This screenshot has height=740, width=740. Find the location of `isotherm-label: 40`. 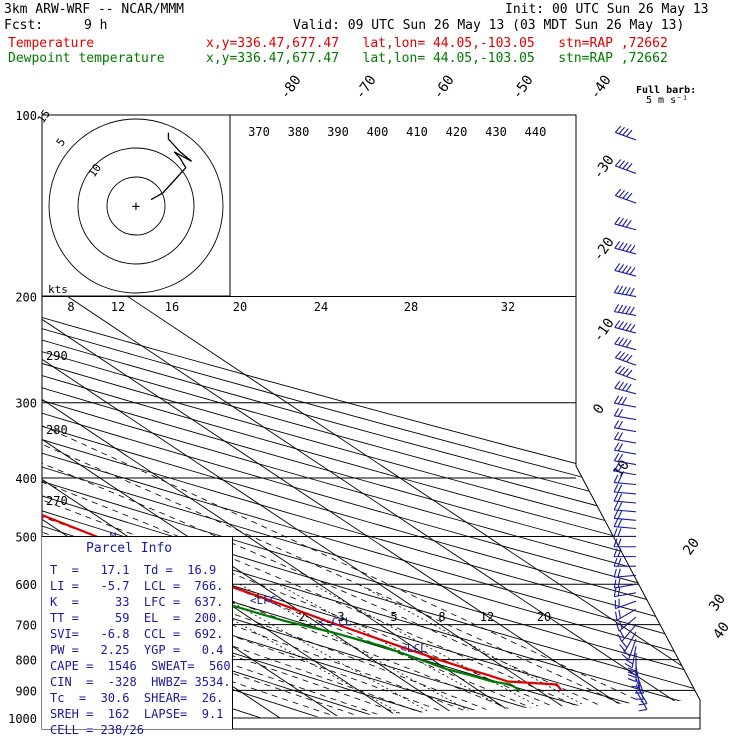

isotherm-label: 40 is located at coordinates (721, 630).